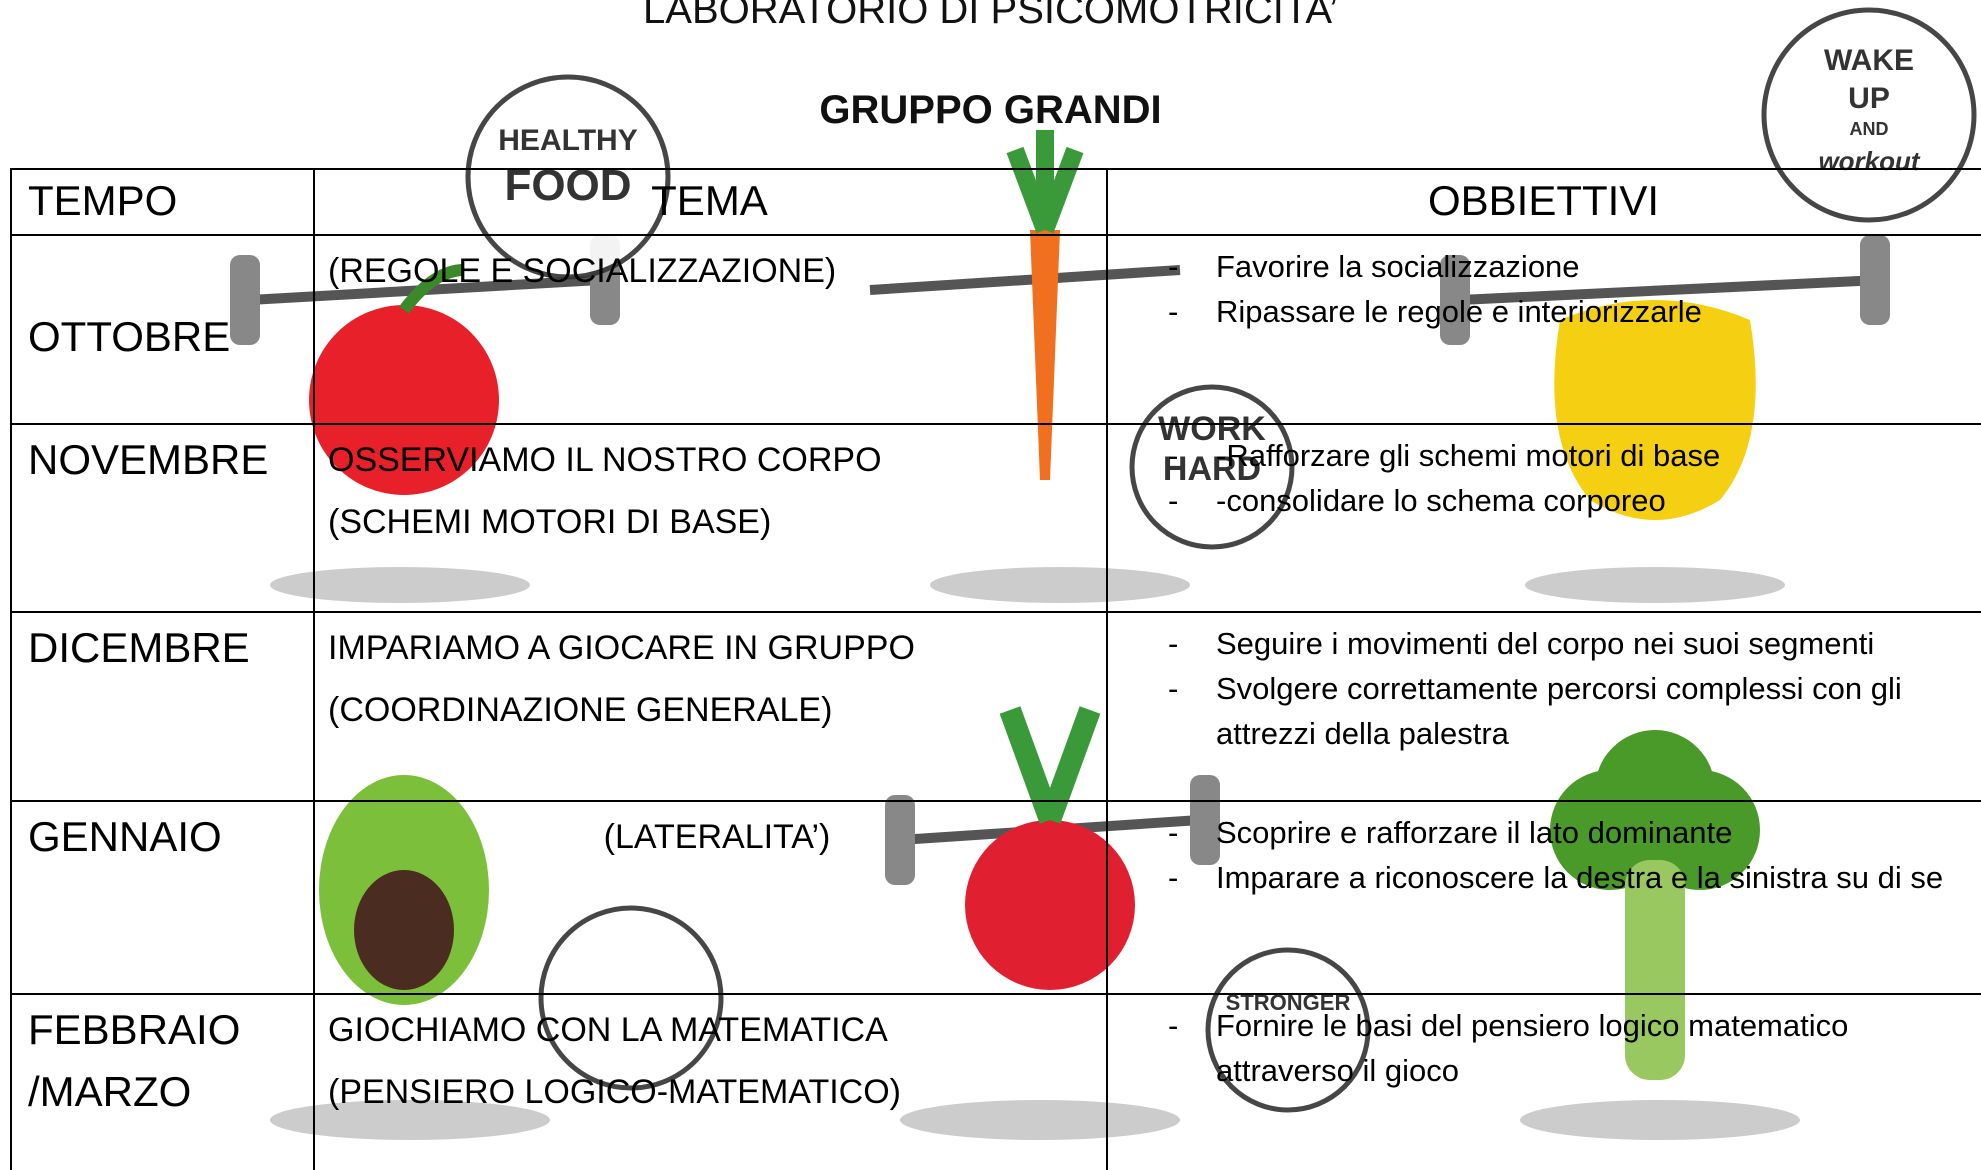 The image size is (1981, 1170). What do you see at coordinates (990, 16) in the screenshot?
I see `title: LABORATORIO DI PSICOMOTRICITA’` at bounding box center [990, 16].